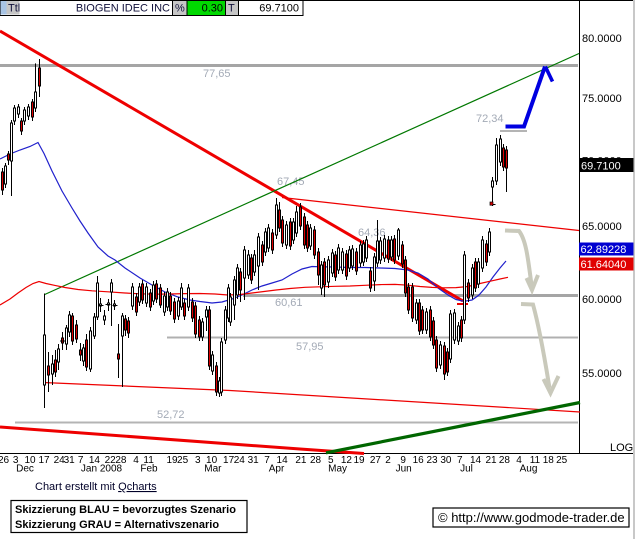 This screenshot has width=635, height=539. I want to click on svg-text: Chart erstellt mit Qcharts, so click(96, 487).